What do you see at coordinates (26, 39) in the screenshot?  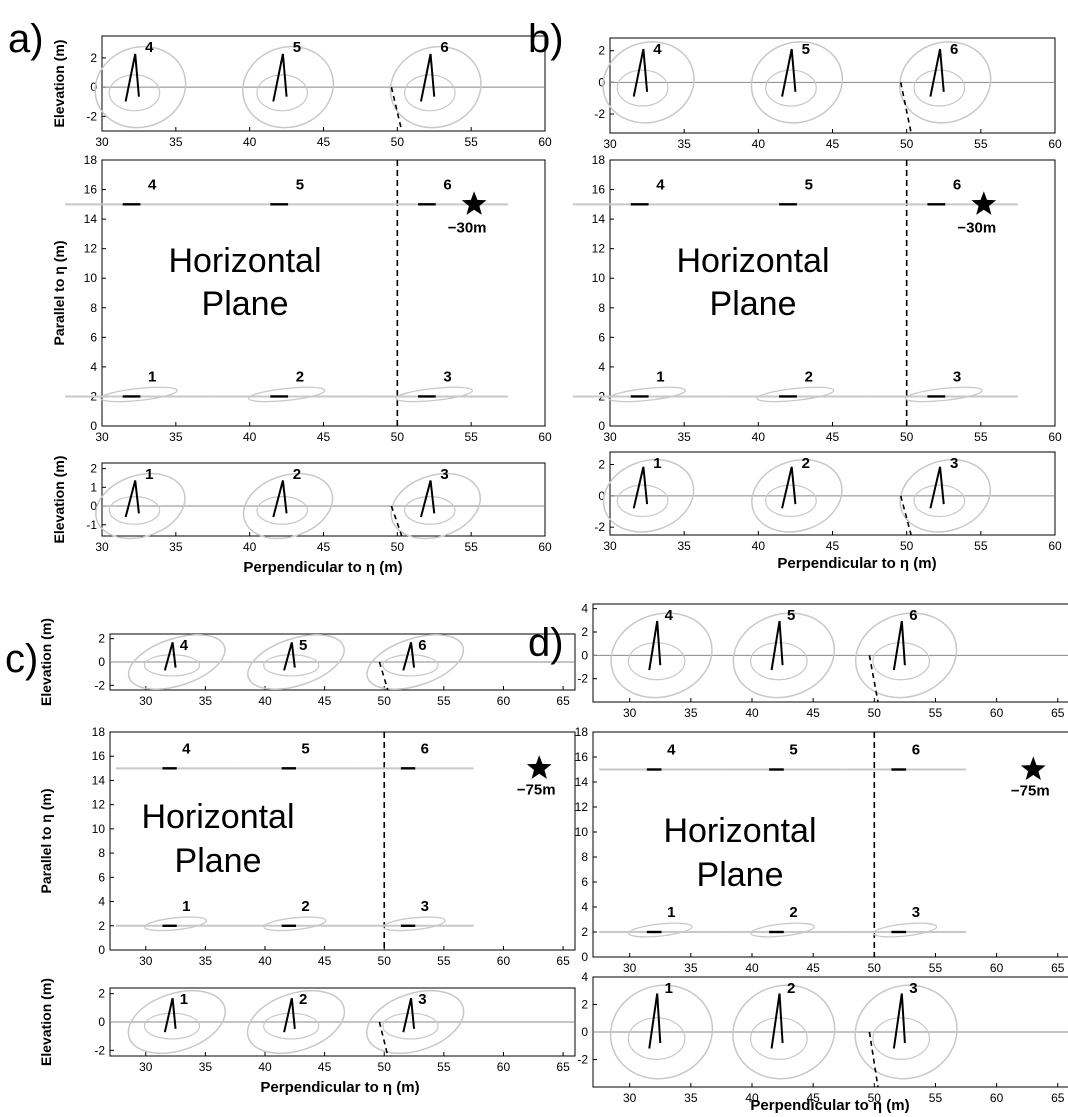 I see `panel-letter: a)` at bounding box center [26, 39].